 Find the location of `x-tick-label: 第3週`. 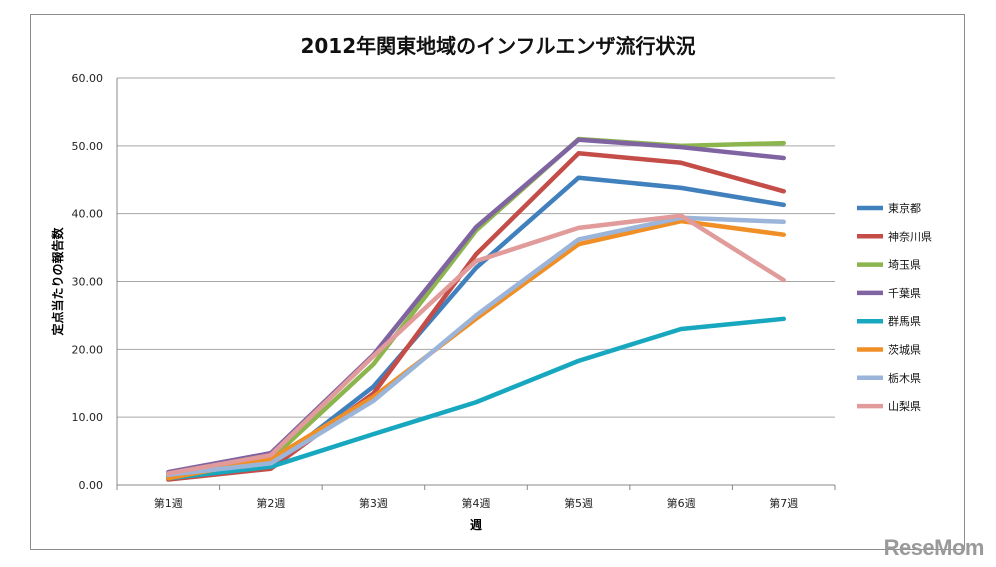

x-tick-label: 第3週 is located at coordinates (373, 503).